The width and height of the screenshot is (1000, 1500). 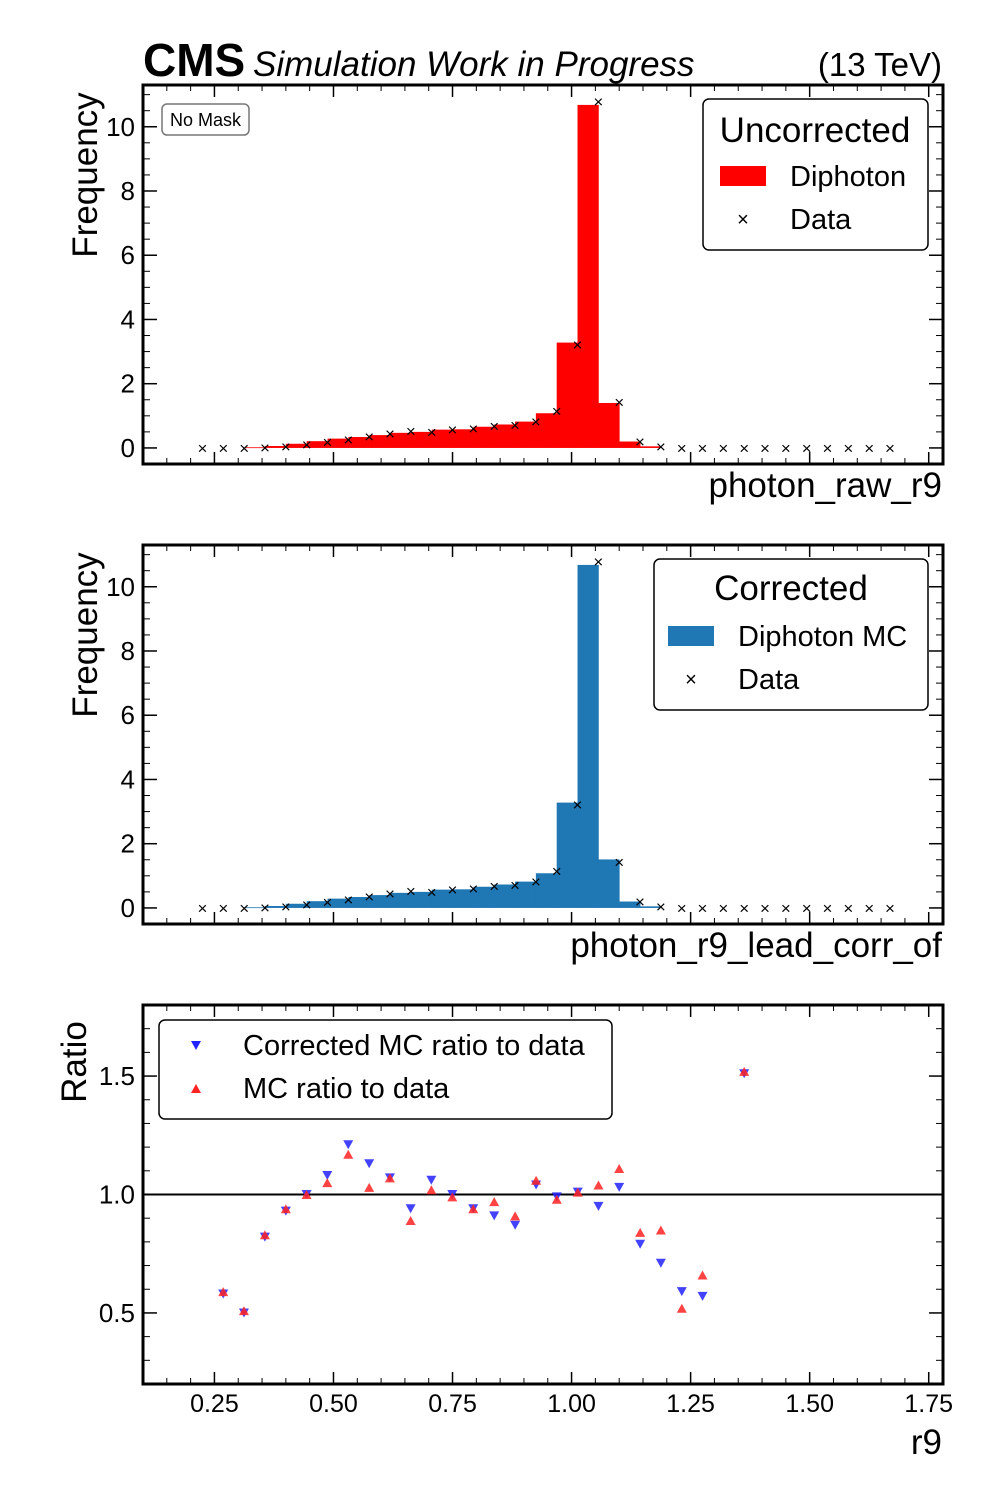 I want to click on corrected-xlabel: photon_r9_lead_corr_of, so click(x=756, y=945).